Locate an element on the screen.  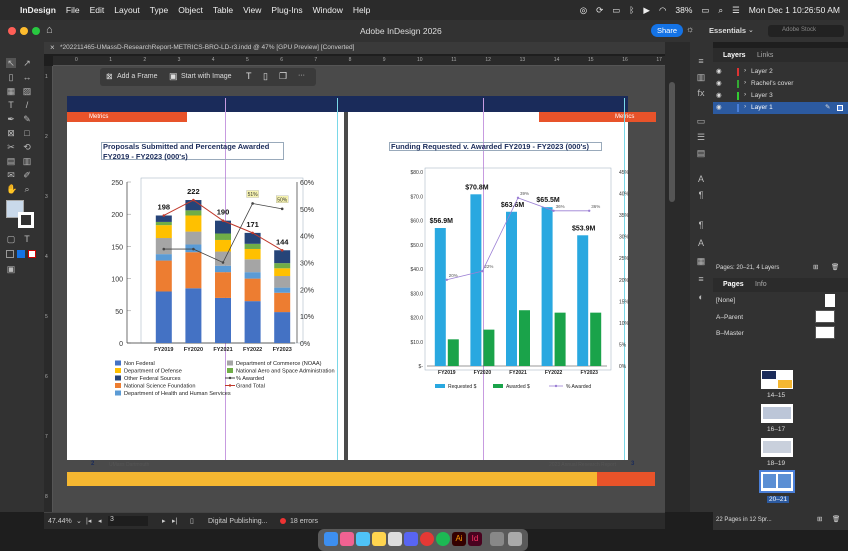
vertical-ruler: 1 2 3 4 5 6 7 8 is located at coordinates (48, 289).